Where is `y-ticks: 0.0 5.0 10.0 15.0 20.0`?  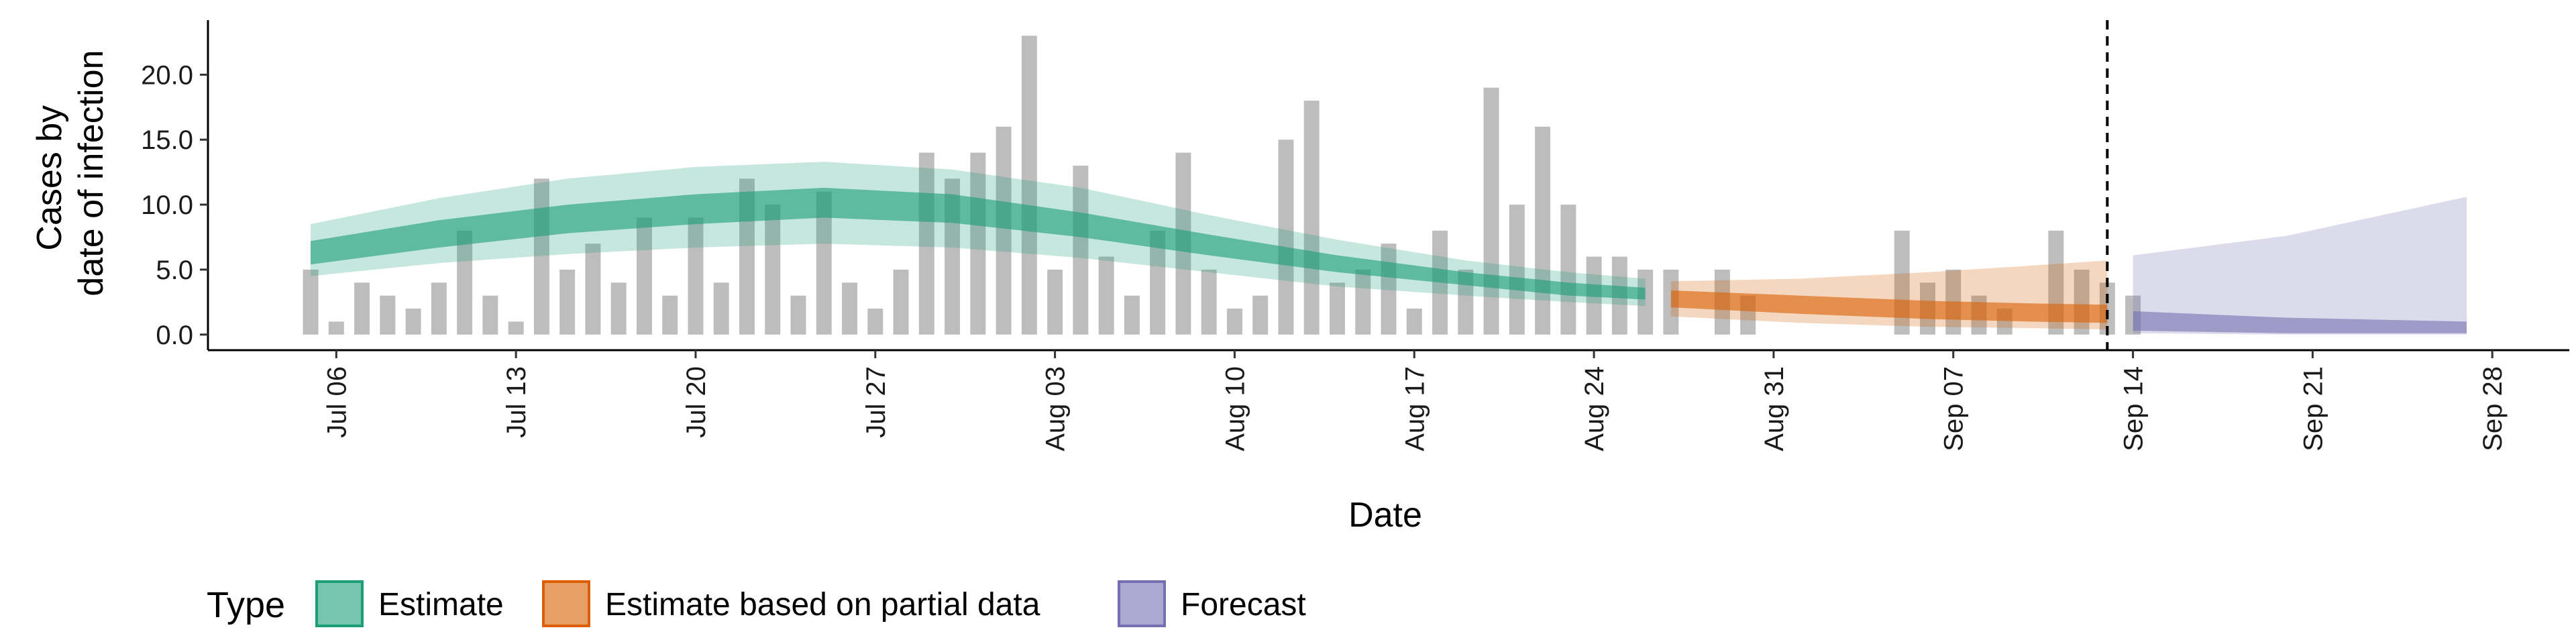 y-ticks: 0.0 5.0 10.0 15.0 20.0 is located at coordinates (174, 205).